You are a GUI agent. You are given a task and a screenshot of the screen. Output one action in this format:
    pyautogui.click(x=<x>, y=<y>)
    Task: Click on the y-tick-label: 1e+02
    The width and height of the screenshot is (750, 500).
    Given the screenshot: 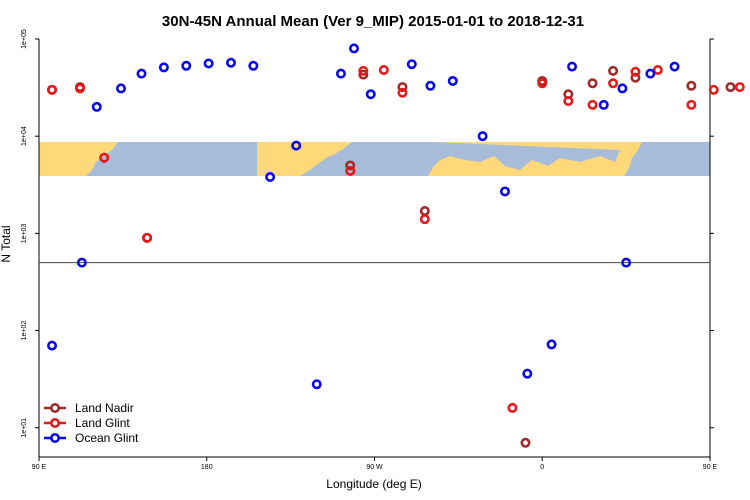 What is the action you would take?
    pyautogui.click(x=24, y=331)
    